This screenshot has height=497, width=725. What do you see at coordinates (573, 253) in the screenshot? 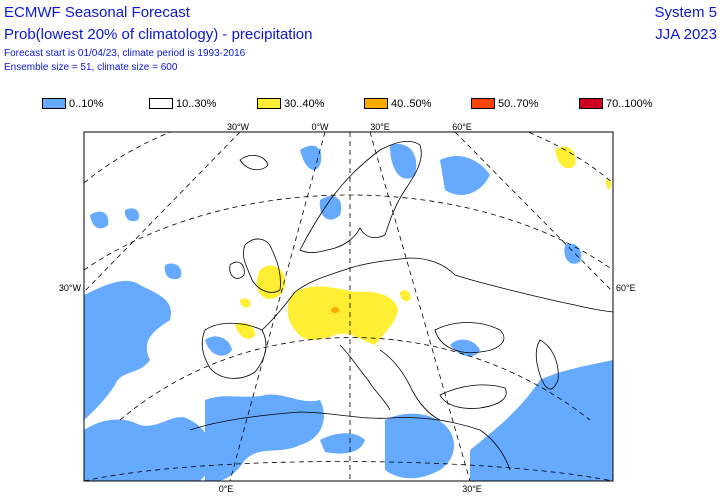
I see `blue-patch-ural` at bounding box center [573, 253].